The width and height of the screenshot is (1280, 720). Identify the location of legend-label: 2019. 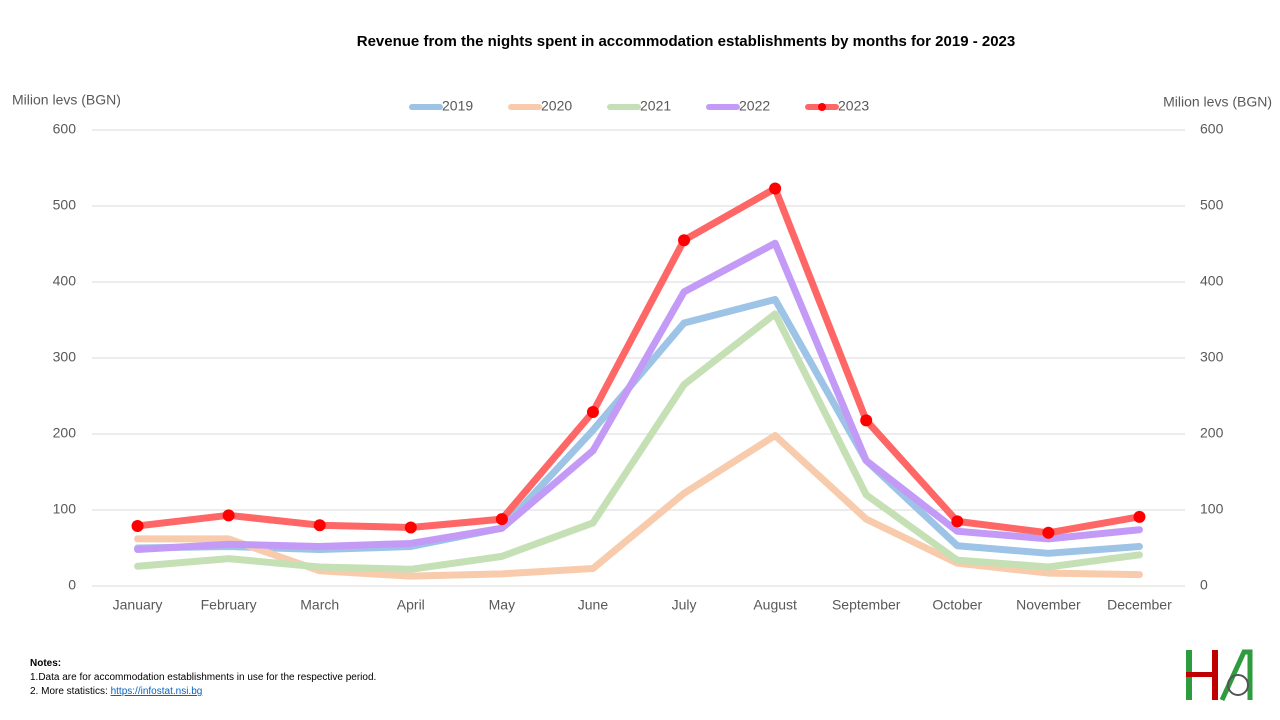
(457, 106).